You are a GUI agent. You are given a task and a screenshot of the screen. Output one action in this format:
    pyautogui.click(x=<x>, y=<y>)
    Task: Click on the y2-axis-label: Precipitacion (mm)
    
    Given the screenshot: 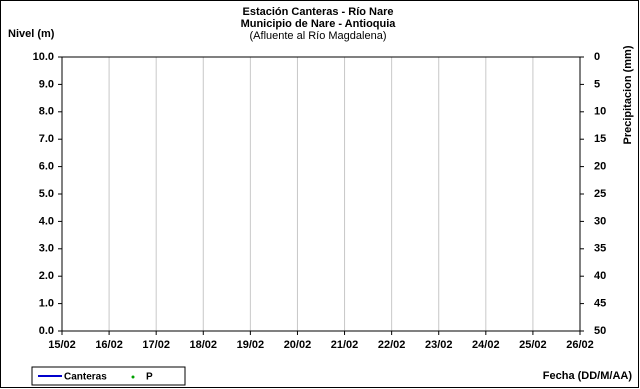 What is the action you would take?
    pyautogui.click(x=628, y=94)
    